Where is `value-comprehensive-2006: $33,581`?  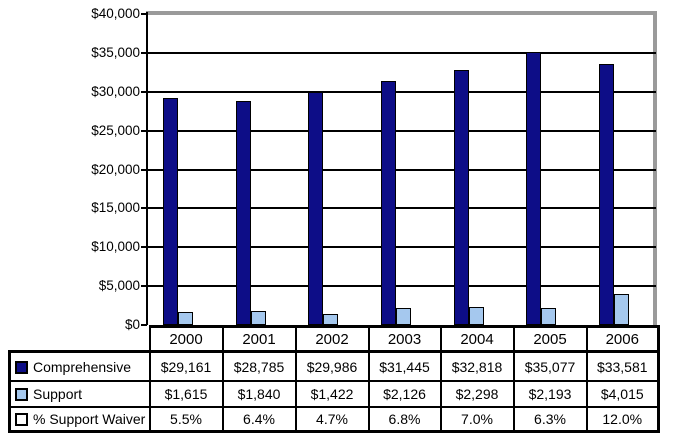
value-comprehensive-2006: $33,581 is located at coordinates (622, 366).